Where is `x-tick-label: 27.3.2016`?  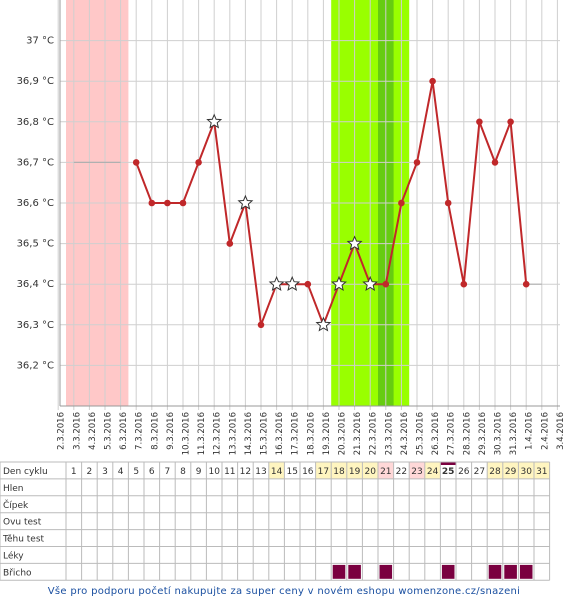
x-tick-label: 27.3.2016 is located at coordinates (452, 433).